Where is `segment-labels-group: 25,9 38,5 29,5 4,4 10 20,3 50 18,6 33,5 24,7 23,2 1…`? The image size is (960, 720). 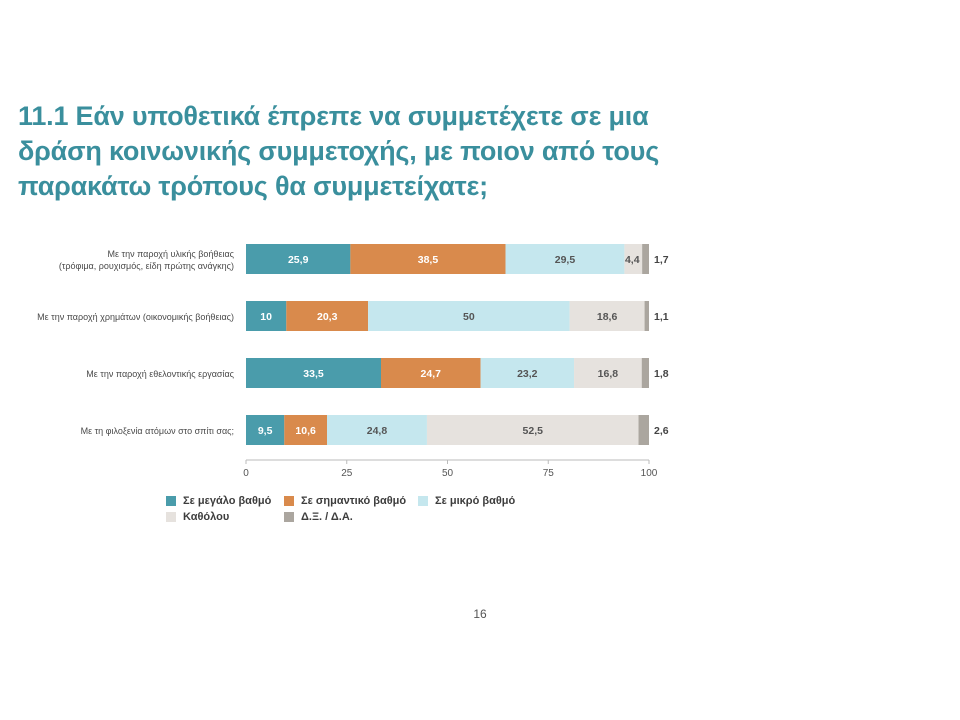 segment-labels-group: 25,9 38,5 29,5 4,4 10 20,3 50 18,6 33,5 24,7 23,2 1… is located at coordinates (449, 345).